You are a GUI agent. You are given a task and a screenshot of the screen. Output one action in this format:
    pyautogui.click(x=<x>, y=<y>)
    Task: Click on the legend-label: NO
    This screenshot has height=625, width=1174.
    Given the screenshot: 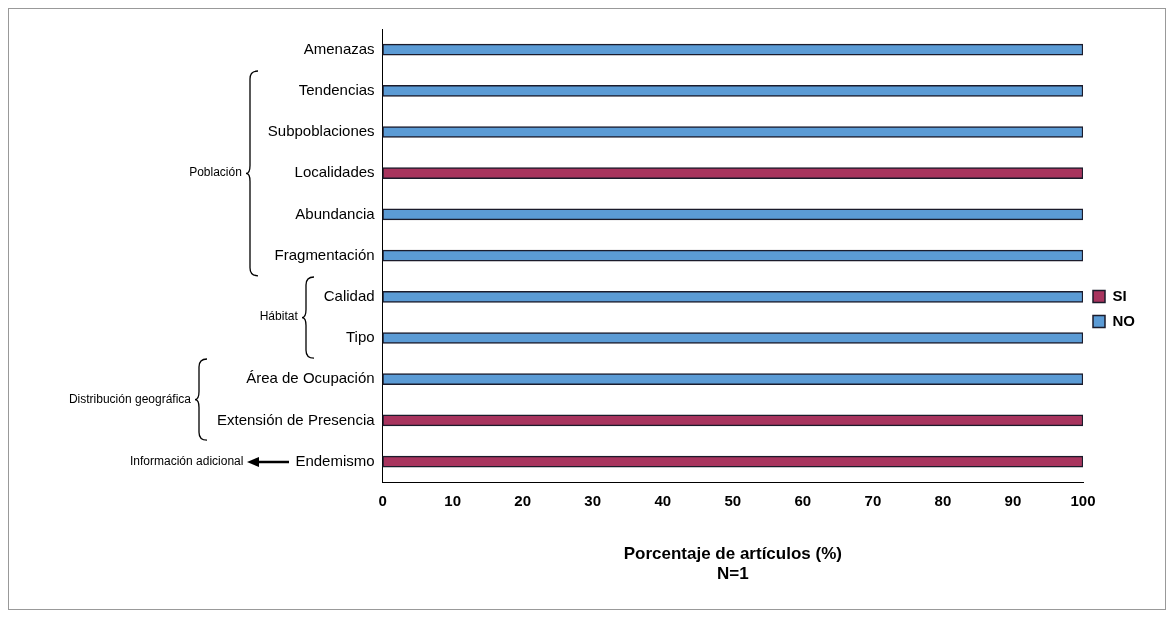 What is the action you would take?
    pyautogui.click(x=1124, y=320)
    